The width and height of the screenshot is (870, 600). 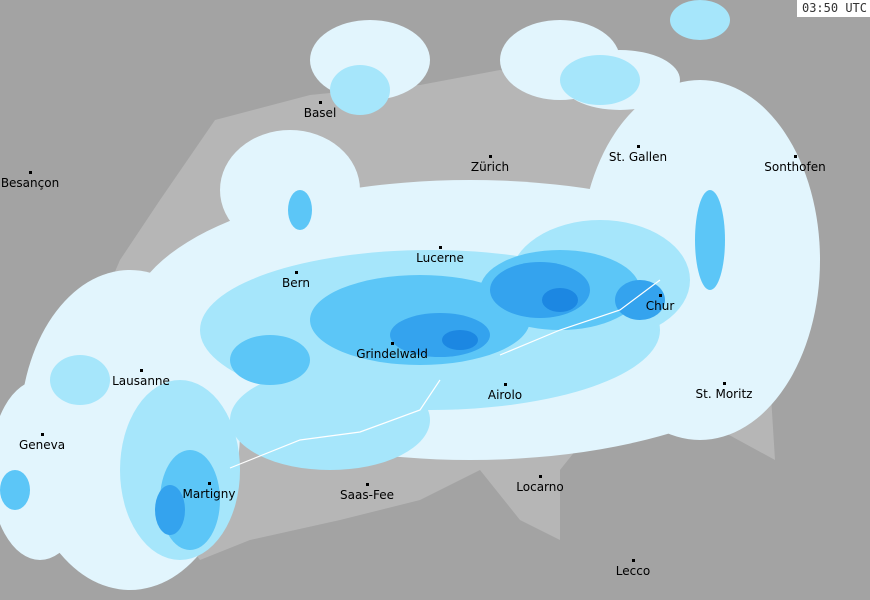 What do you see at coordinates (490, 167) in the screenshot?
I see `city-label: Zürich` at bounding box center [490, 167].